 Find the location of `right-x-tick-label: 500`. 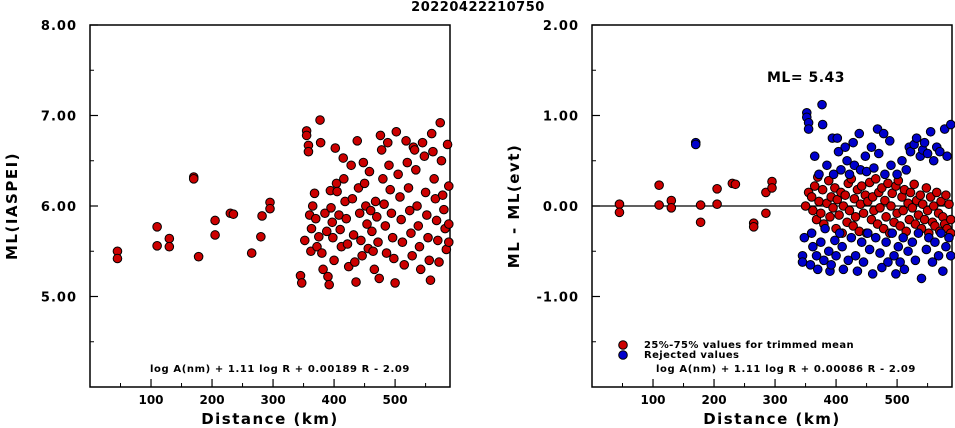

right-x-tick-label: 500 is located at coordinates (897, 400).